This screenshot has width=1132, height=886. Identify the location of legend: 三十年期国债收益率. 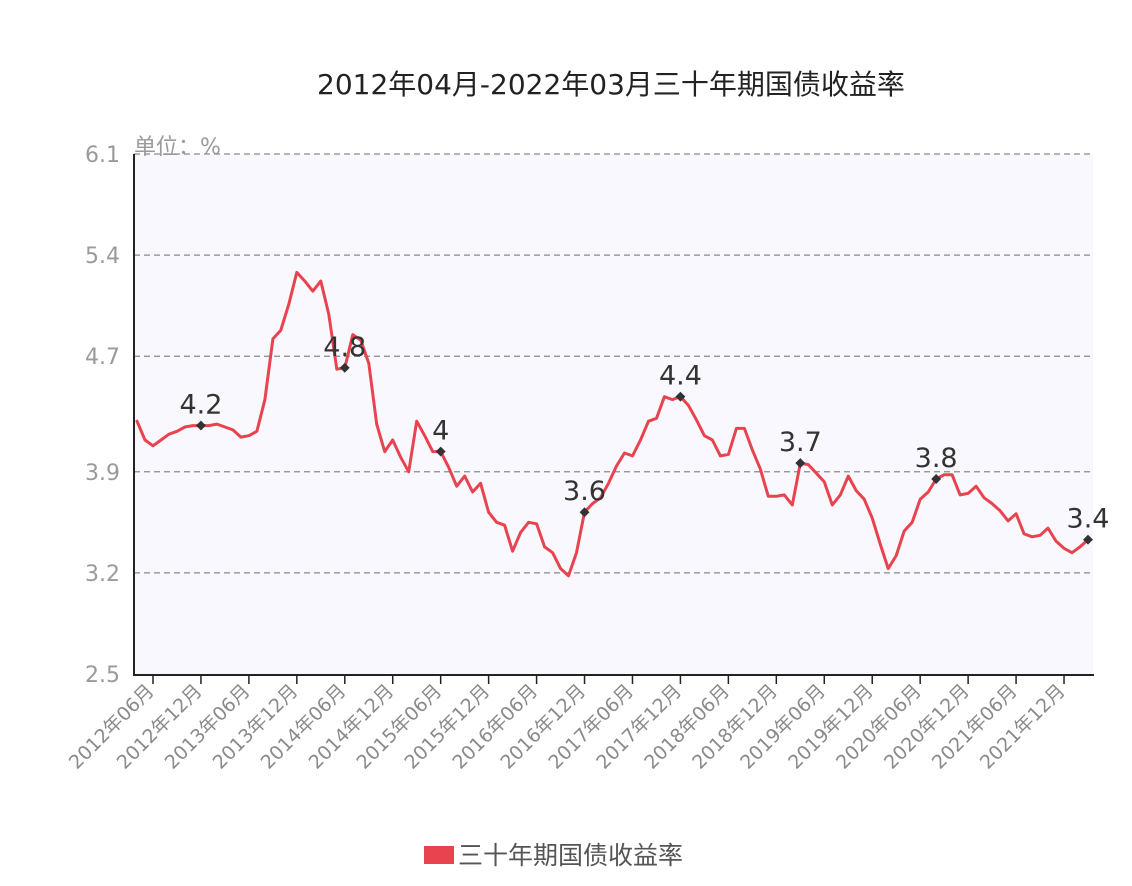
(553, 855).